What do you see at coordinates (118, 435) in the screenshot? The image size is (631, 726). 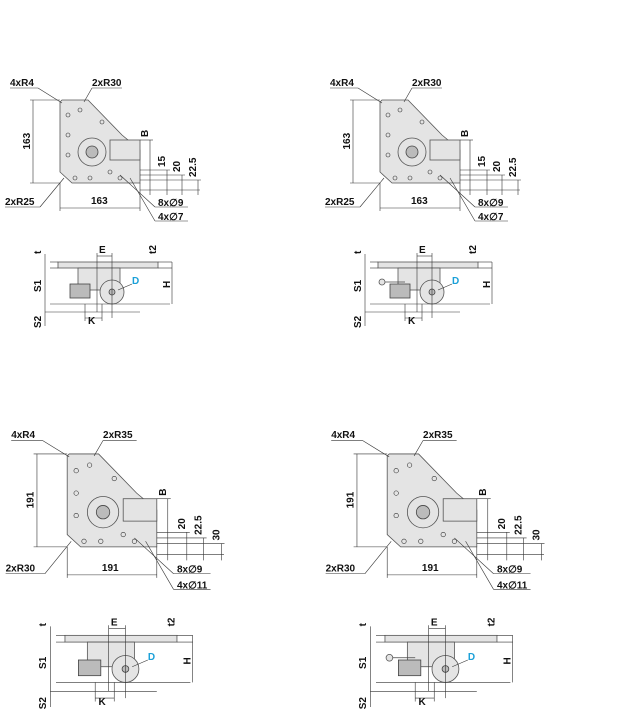 I see `dimension-label: 2xR35` at bounding box center [118, 435].